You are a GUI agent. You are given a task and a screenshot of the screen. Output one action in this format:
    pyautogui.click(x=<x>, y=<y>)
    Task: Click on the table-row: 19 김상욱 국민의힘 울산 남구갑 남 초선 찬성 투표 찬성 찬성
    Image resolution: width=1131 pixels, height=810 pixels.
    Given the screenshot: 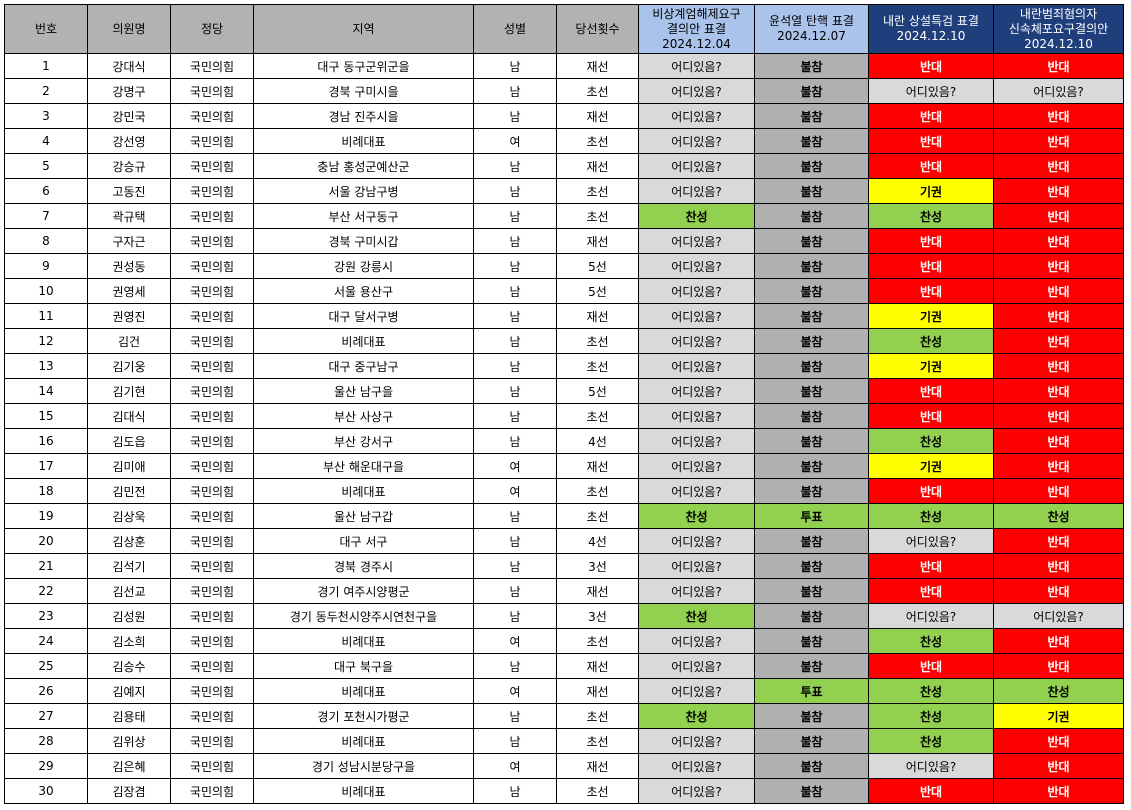 What is the action you would take?
    pyautogui.click(x=564, y=516)
    